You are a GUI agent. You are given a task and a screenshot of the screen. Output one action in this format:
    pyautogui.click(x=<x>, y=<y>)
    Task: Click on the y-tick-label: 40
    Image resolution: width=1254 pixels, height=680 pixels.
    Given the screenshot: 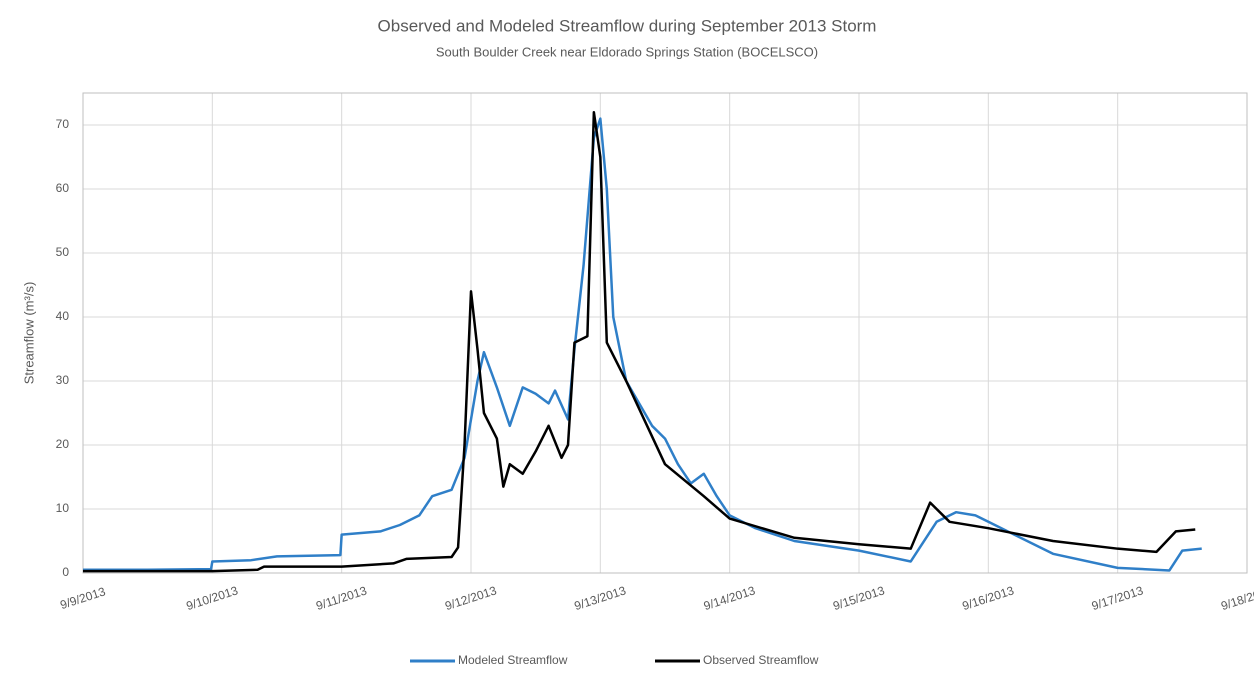 What is the action you would take?
    pyautogui.click(x=63, y=316)
    